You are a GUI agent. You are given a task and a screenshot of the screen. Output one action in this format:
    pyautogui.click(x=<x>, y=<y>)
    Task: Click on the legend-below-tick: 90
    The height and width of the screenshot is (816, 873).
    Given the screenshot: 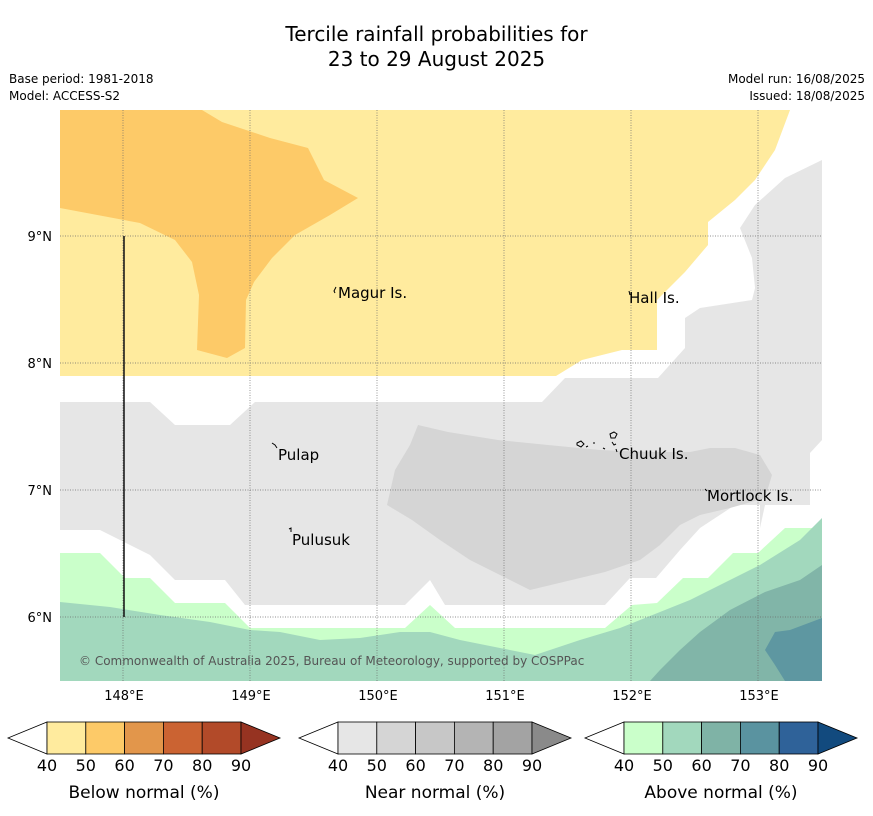 What is the action you would take?
    pyautogui.click(x=241, y=765)
    